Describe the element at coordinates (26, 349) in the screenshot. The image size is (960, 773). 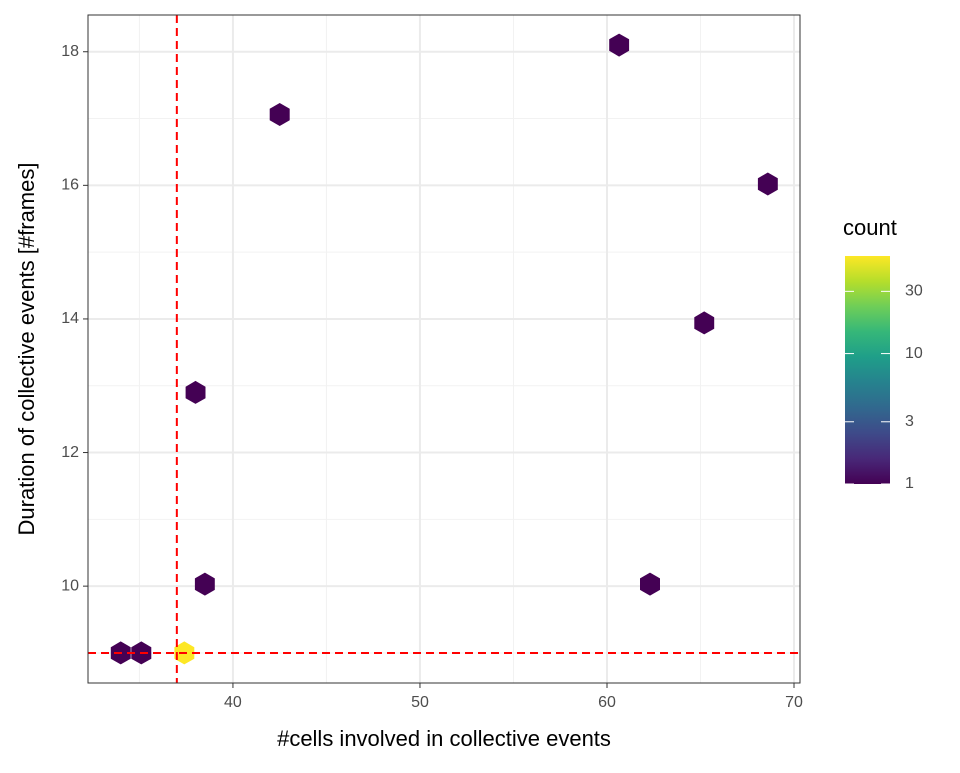
I see `y-axis-title: Duration of collective events [#frames]` at that location.